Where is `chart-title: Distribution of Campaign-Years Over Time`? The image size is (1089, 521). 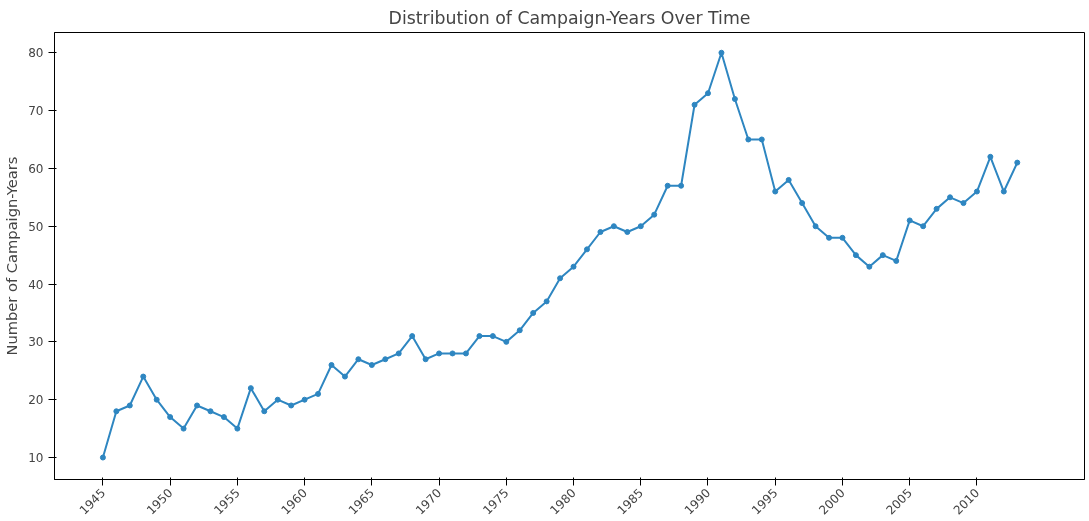
chart-title: Distribution of Campaign-Years Over Time is located at coordinates (569, 17).